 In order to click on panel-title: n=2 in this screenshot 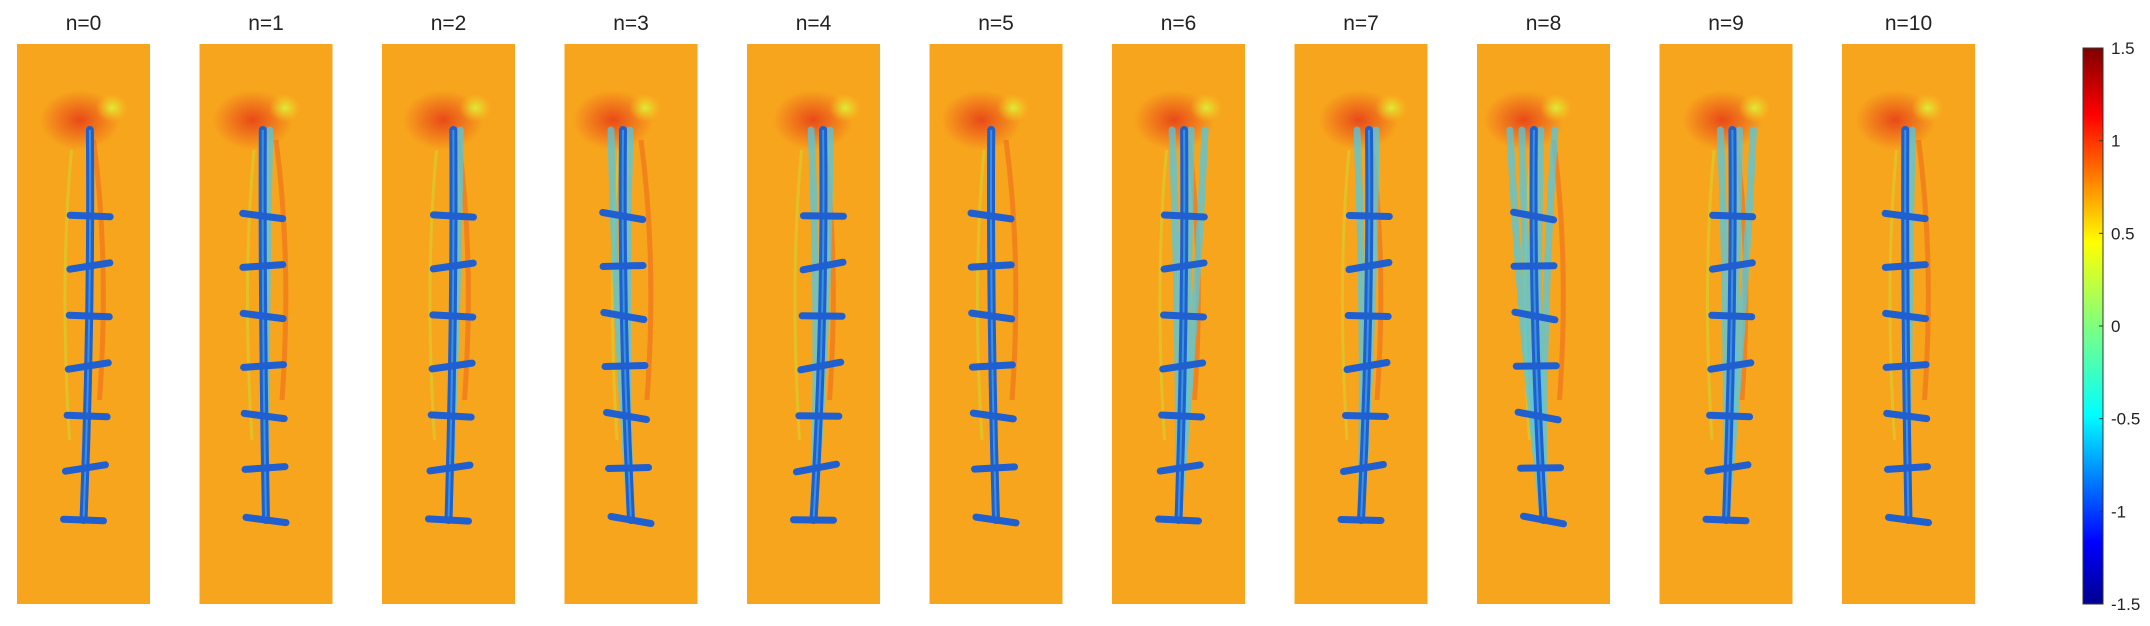, I will do `click(449, 23)`.